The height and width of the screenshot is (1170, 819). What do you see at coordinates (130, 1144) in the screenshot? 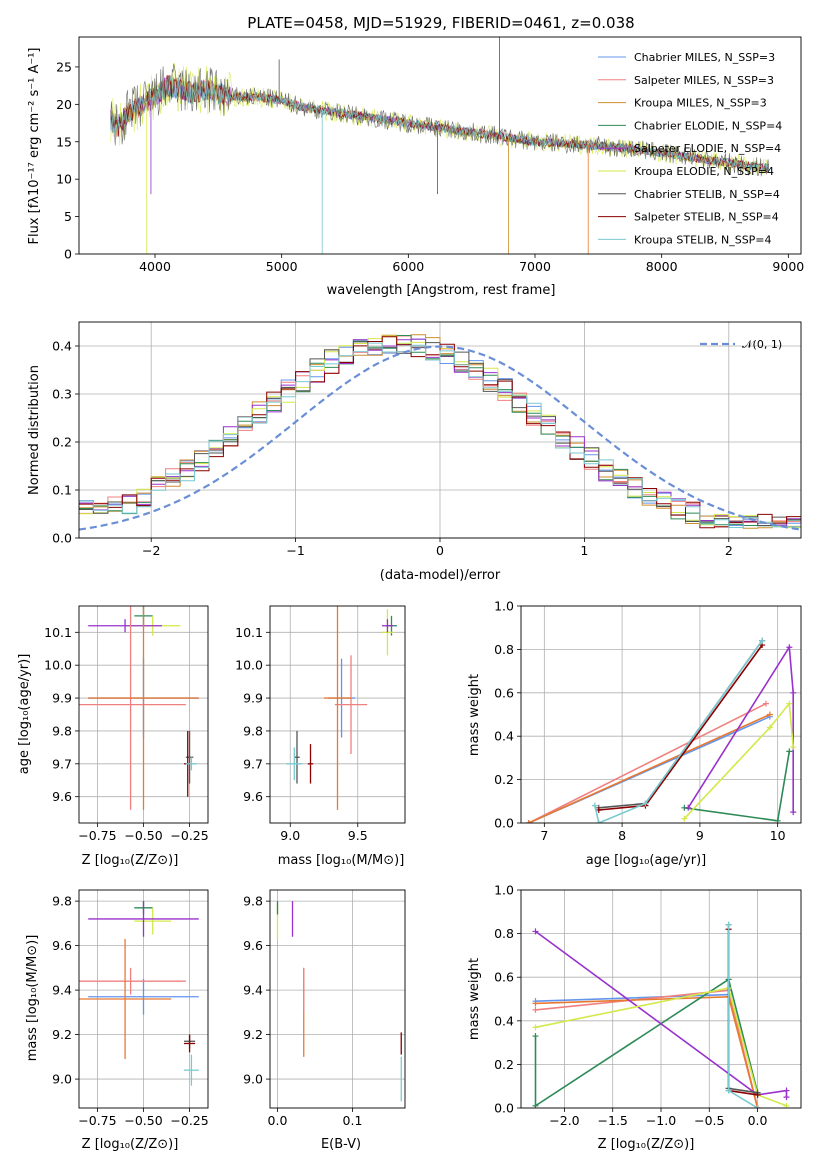
I see `mass-z-xlabel: Z [log₁₀(Z/Z⊙)]` at bounding box center [130, 1144].